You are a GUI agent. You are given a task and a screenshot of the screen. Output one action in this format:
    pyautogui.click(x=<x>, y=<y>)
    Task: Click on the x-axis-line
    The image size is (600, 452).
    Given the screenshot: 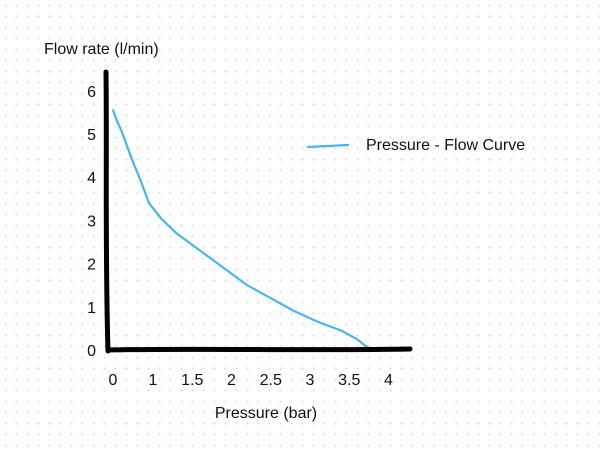 What is the action you would take?
    pyautogui.click(x=259, y=349)
    